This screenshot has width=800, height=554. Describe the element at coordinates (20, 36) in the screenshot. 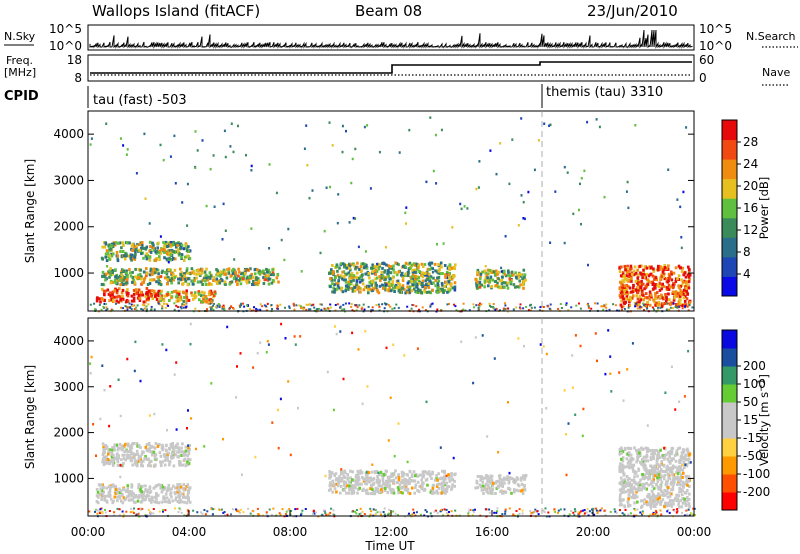

I see `nsky-label: N.Sky` at that location.